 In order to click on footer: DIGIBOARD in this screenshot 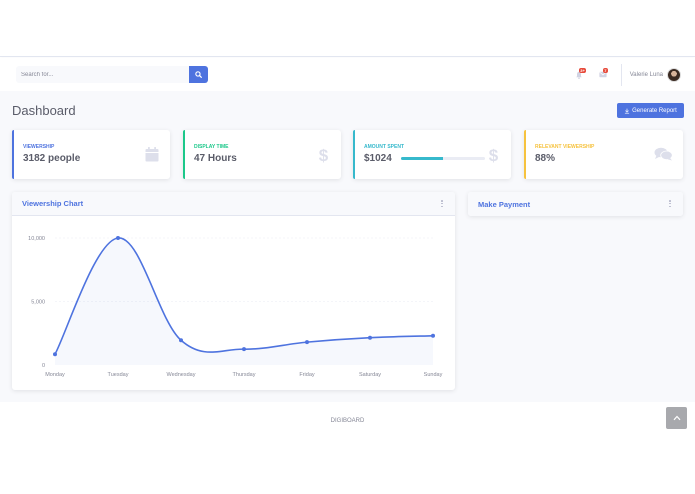, I will do `click(347, 421)`.